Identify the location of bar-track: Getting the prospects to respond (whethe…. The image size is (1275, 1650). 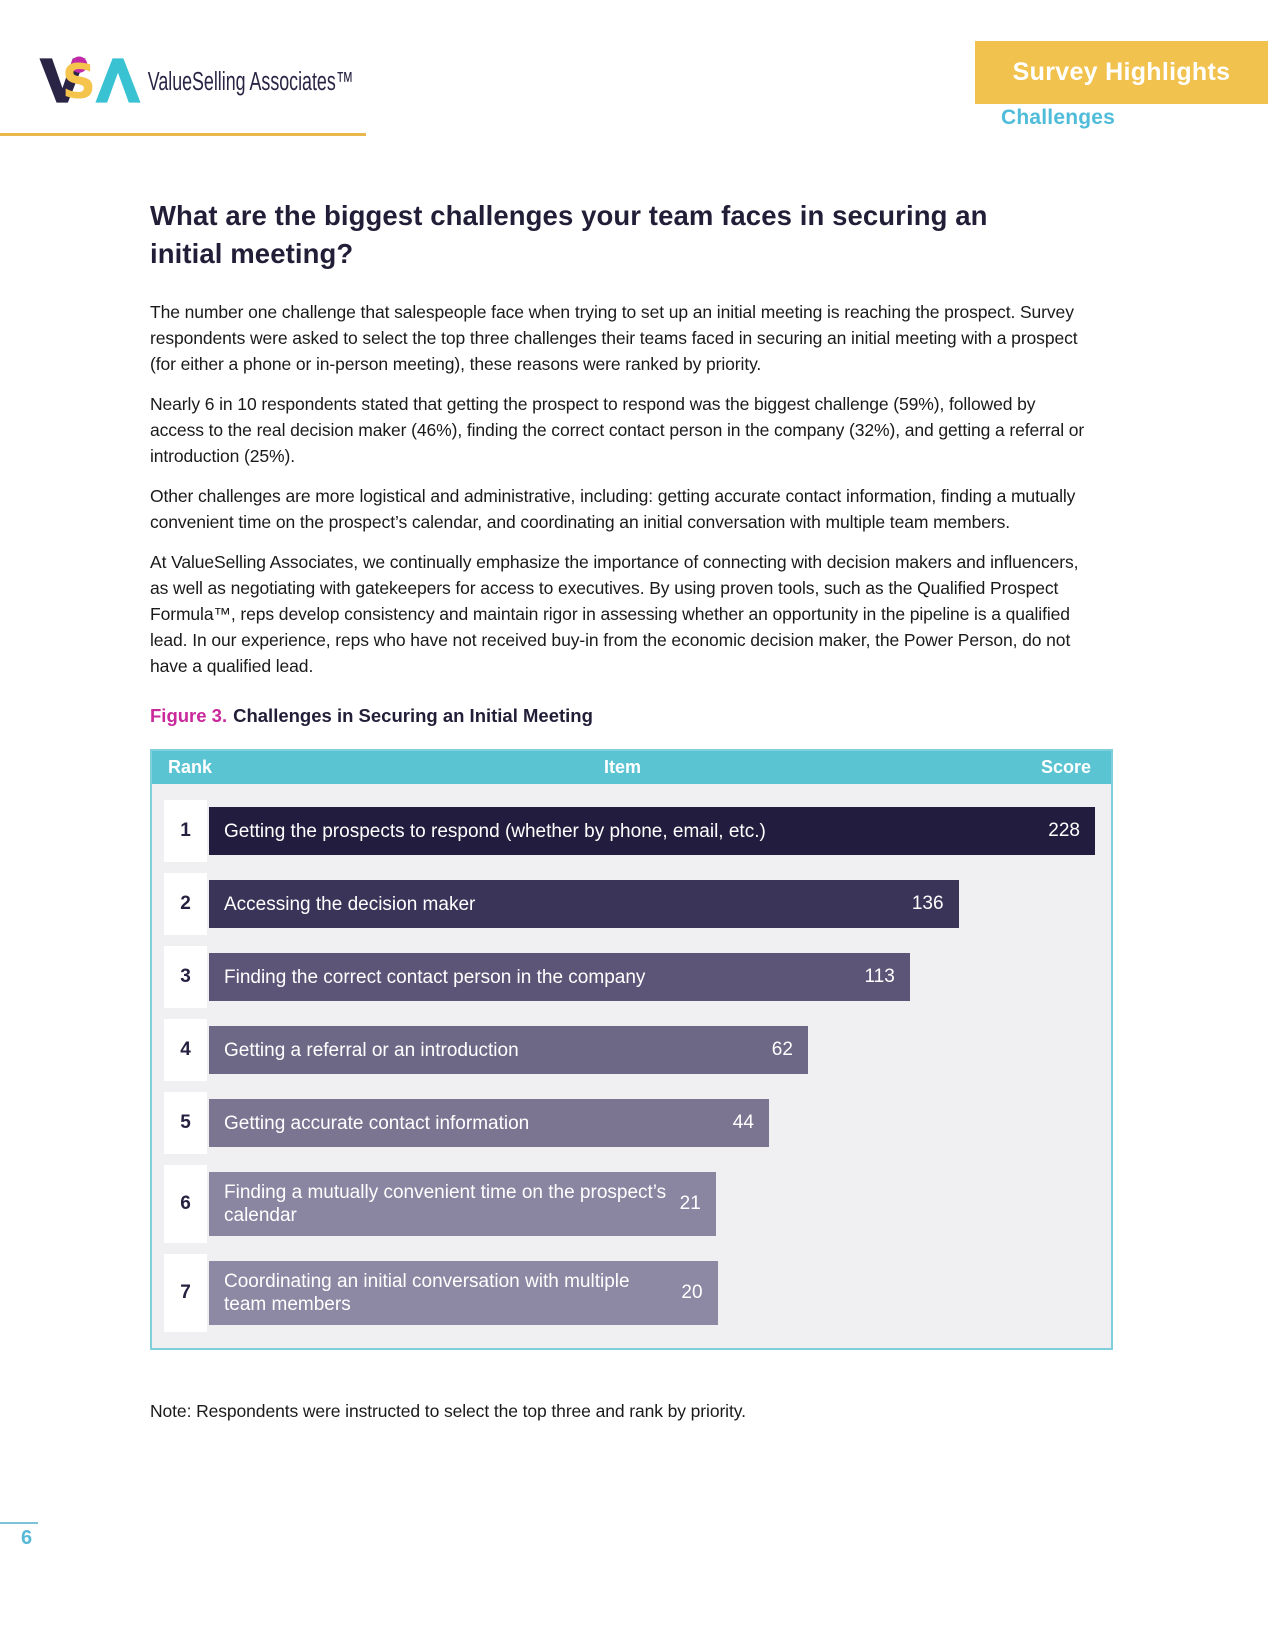
(652, 831).